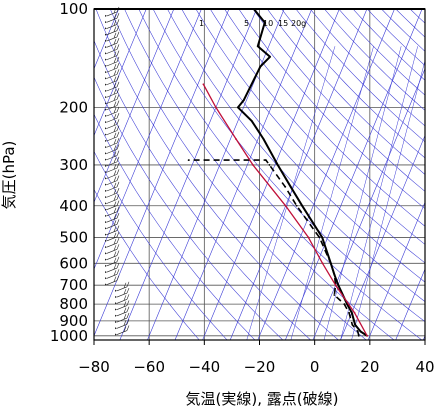 Image resolution: width=436 pixels, height=411 pixels. What do you see at coordinates (73, 321) in the screenshot?
I see `y-tick-label: 900` at bounding box center [73, 321].